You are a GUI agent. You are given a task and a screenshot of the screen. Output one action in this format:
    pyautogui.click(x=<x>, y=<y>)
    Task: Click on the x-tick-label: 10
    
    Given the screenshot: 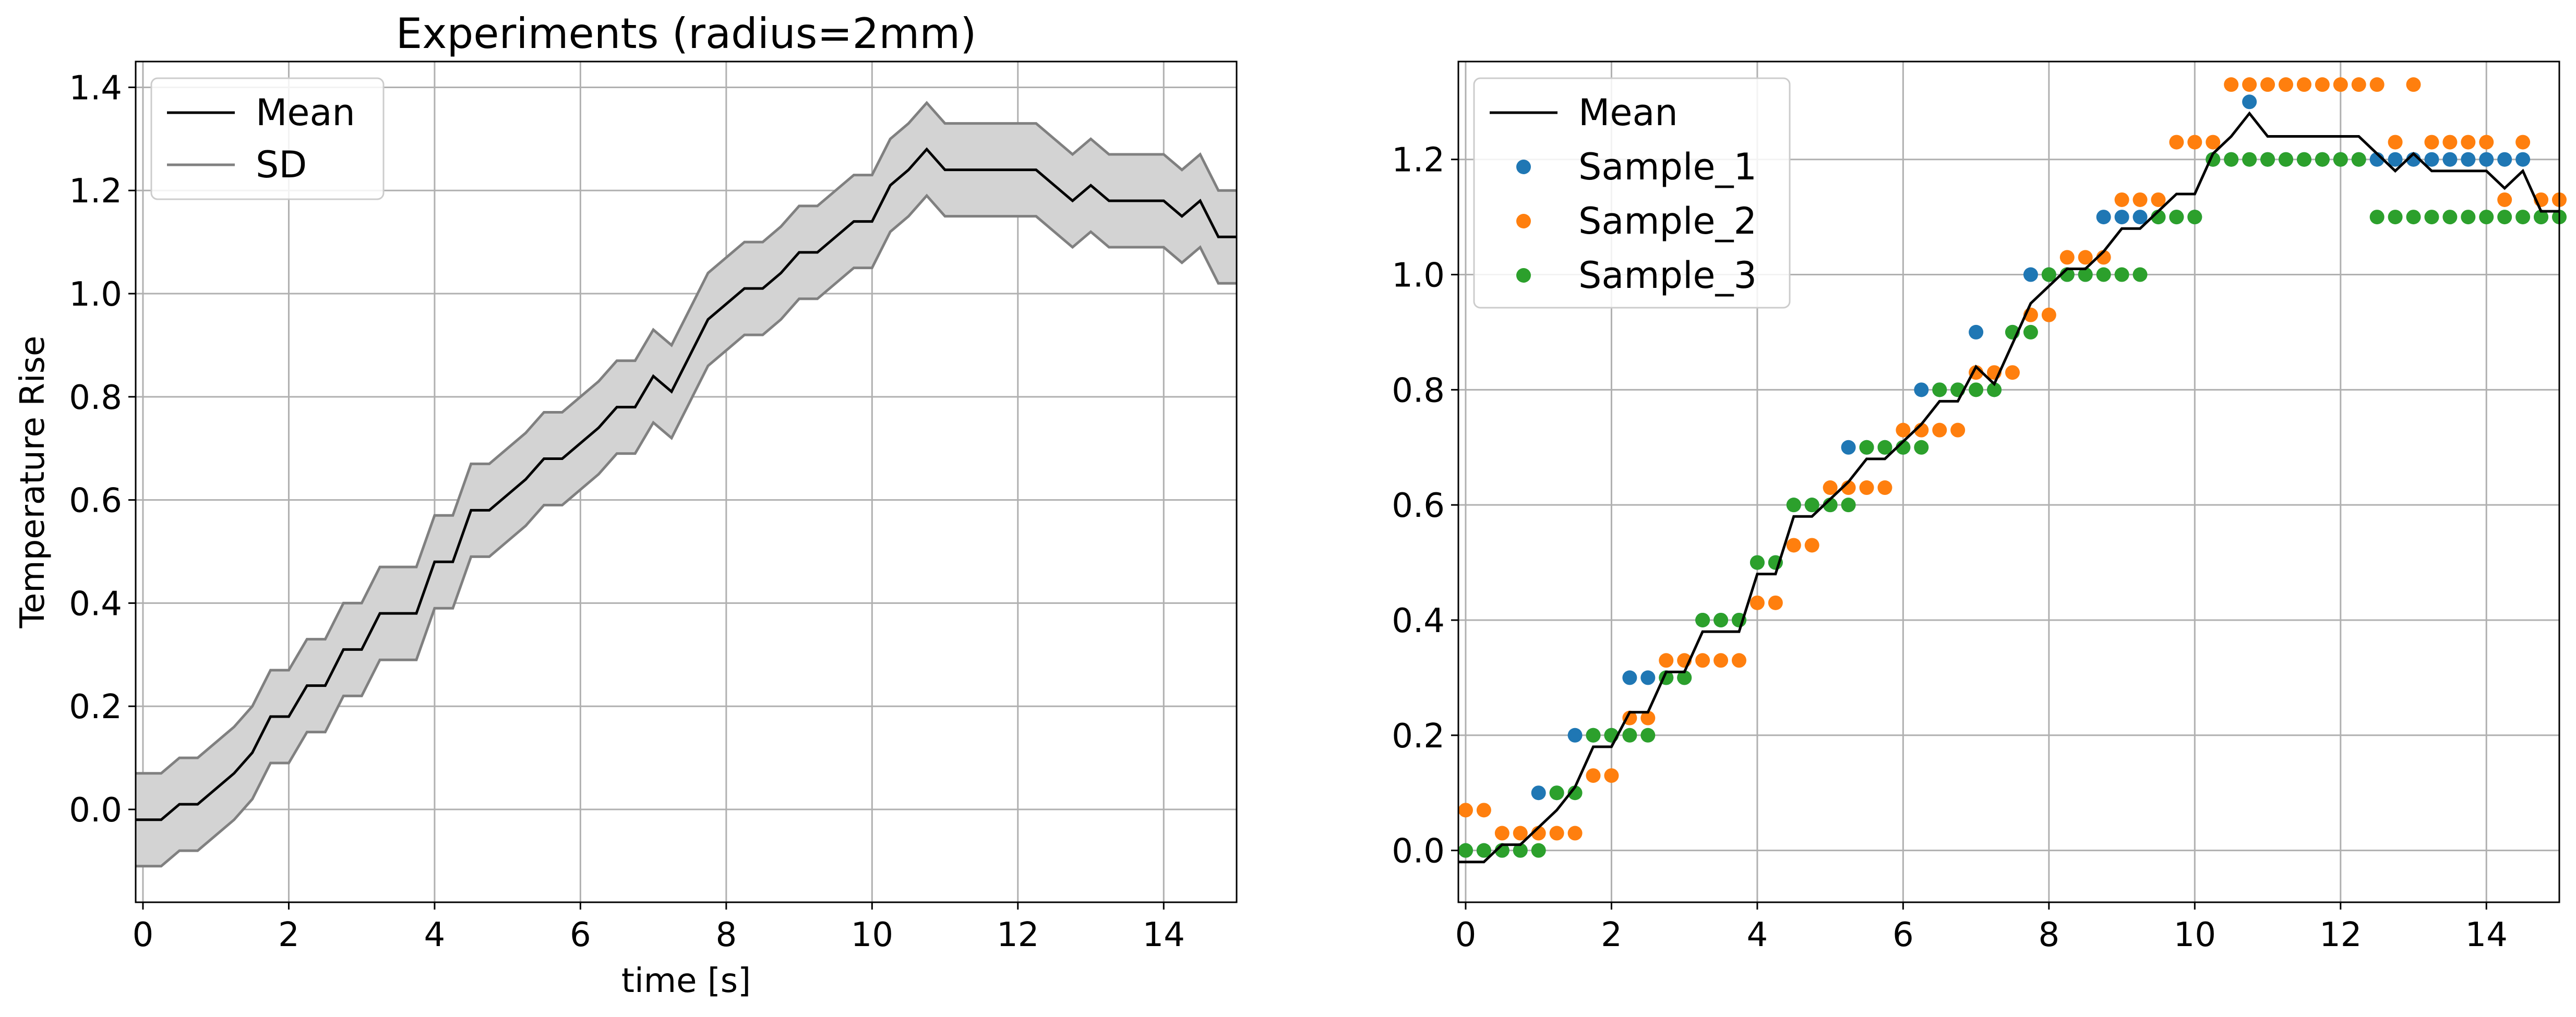 What is the action you would take?
    pyautogui.click(x=872, y=935)
    